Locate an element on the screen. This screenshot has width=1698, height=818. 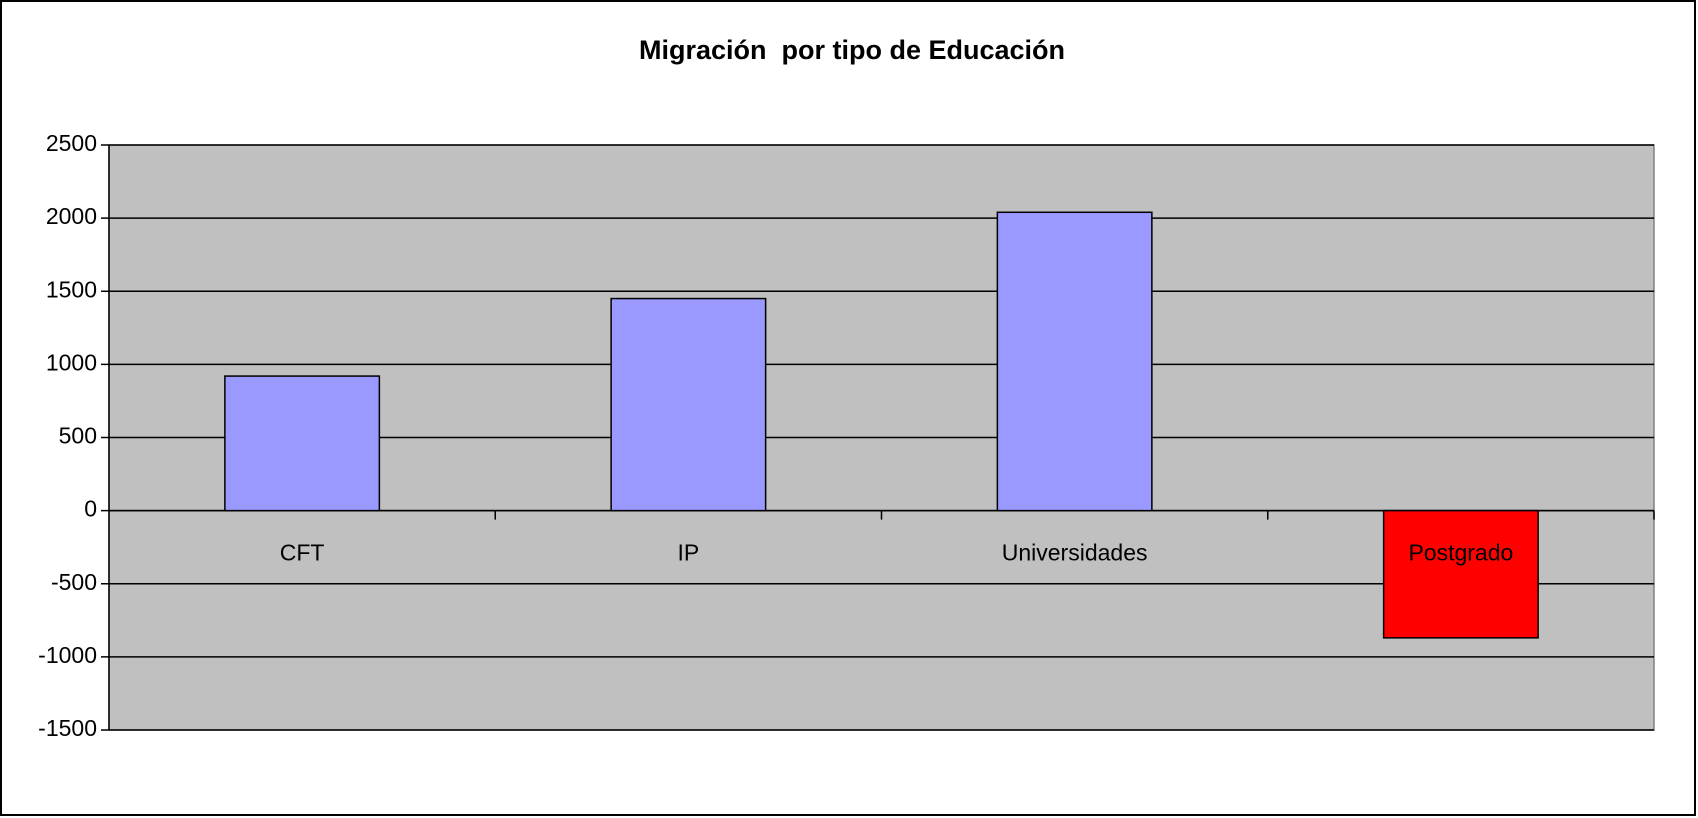
y-tick-label: 2000 is located at coordinates (71, 216).